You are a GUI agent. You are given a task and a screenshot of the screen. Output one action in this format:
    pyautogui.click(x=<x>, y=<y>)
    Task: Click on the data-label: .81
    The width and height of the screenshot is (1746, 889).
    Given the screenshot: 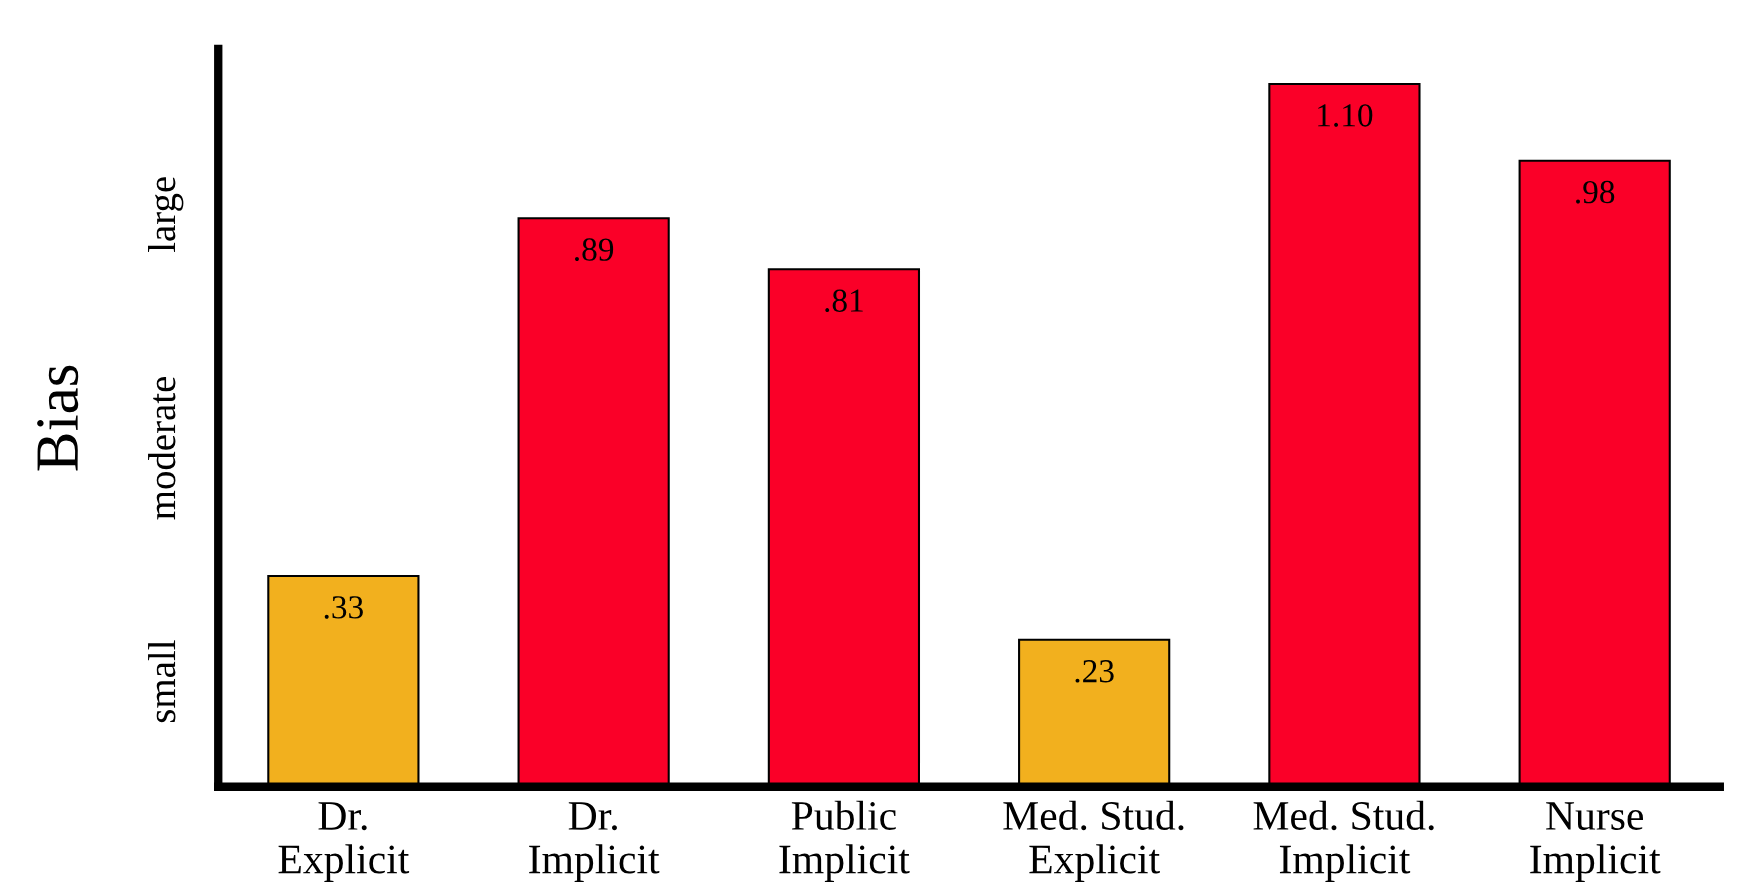 What is the action you would take?
    pyautogui.click(x=844, y=301)
    